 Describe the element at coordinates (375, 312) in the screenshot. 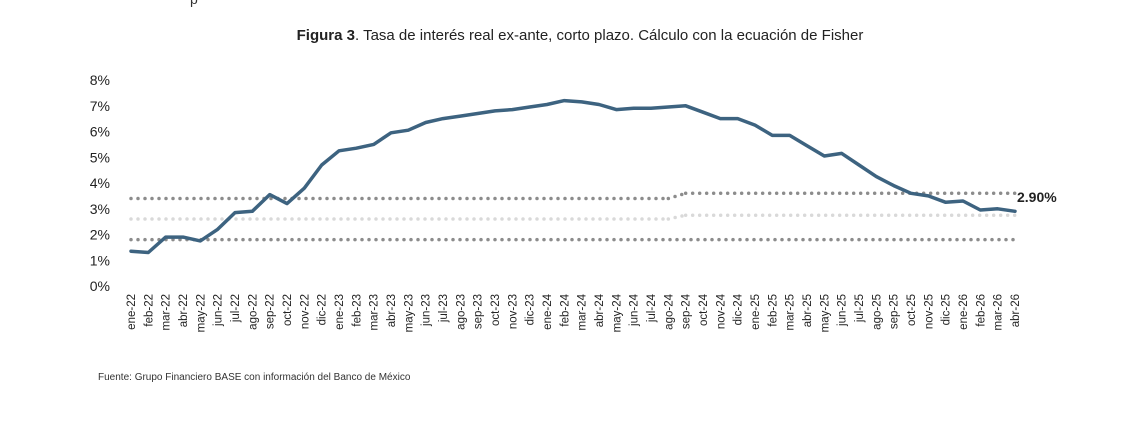

I see `x-tick-label: mar-23` at that location.